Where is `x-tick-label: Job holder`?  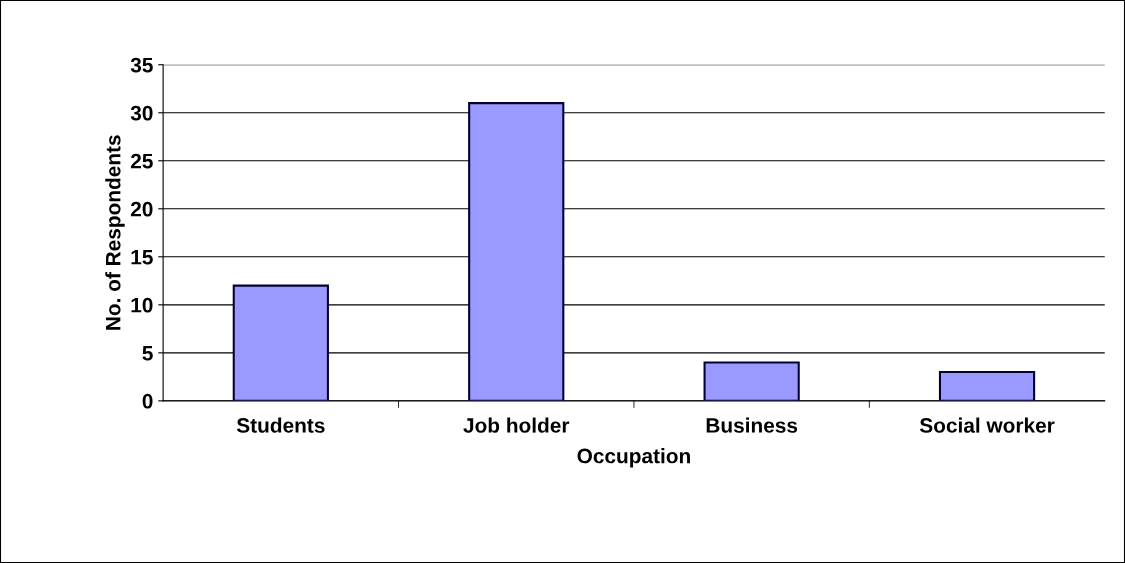 x-tick-label: Job holder is located at coordinates (516, 425).